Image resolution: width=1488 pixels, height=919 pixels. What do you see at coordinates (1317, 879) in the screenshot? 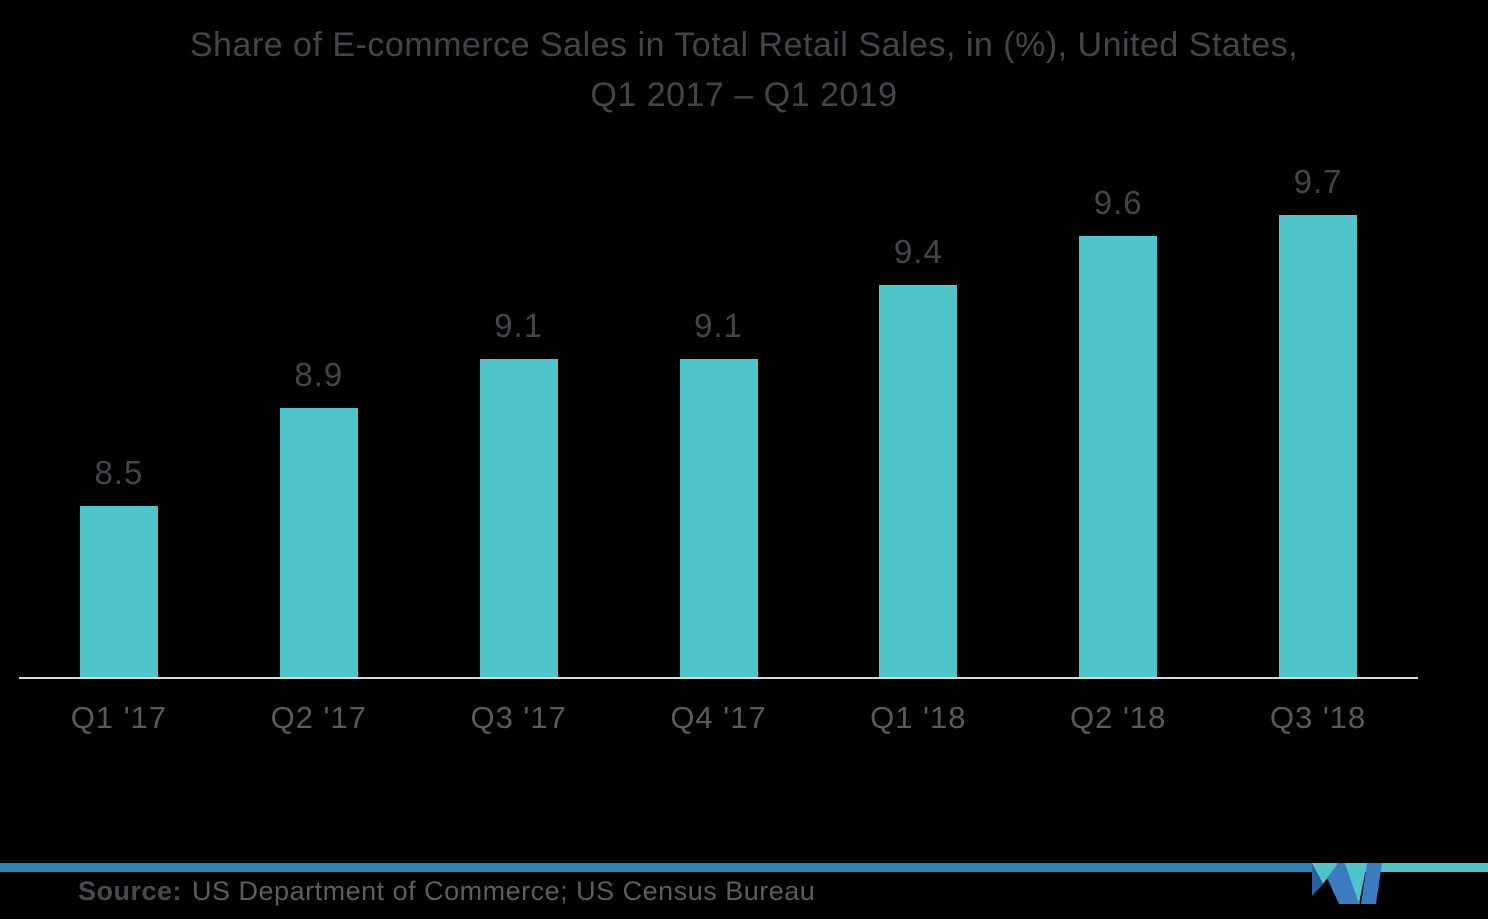
I see `logo-left-accent-triangle` at bounding box center [1317, 879].